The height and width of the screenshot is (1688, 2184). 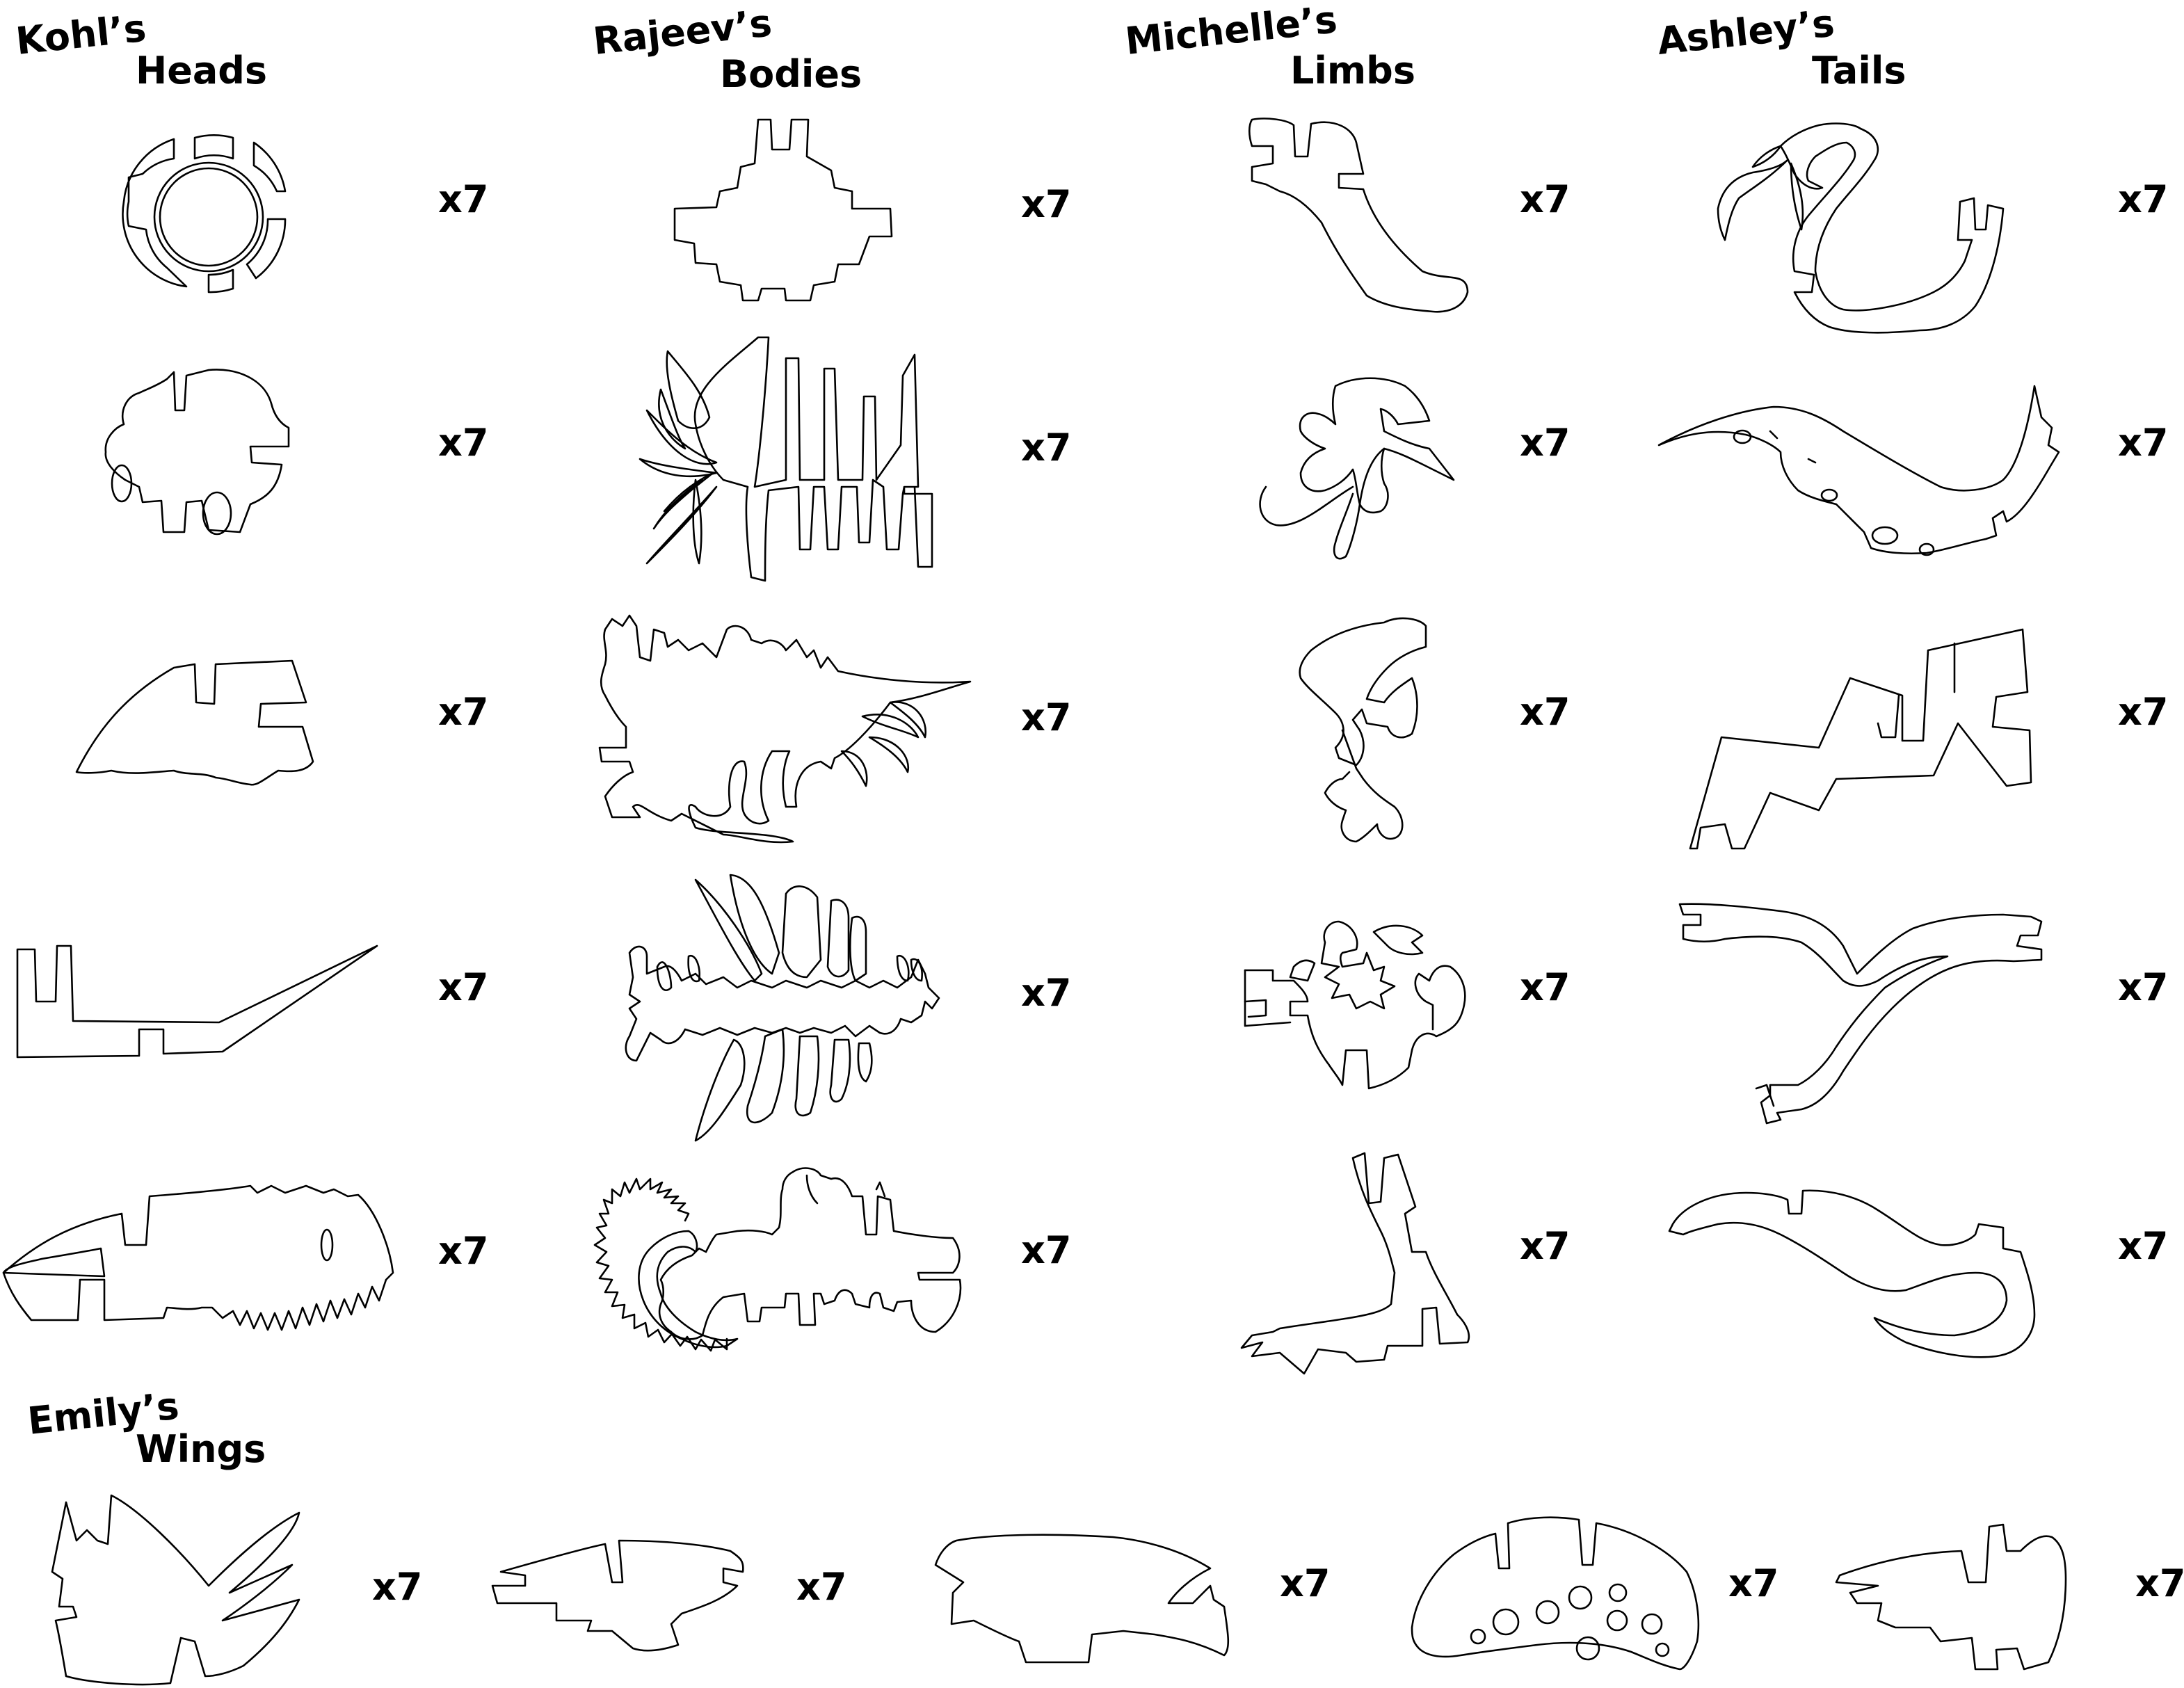 What do you see at coordinates (2143, 987) in the screenshot?
I see `tail-4-count: x7` at bounding box center [2143, 987].